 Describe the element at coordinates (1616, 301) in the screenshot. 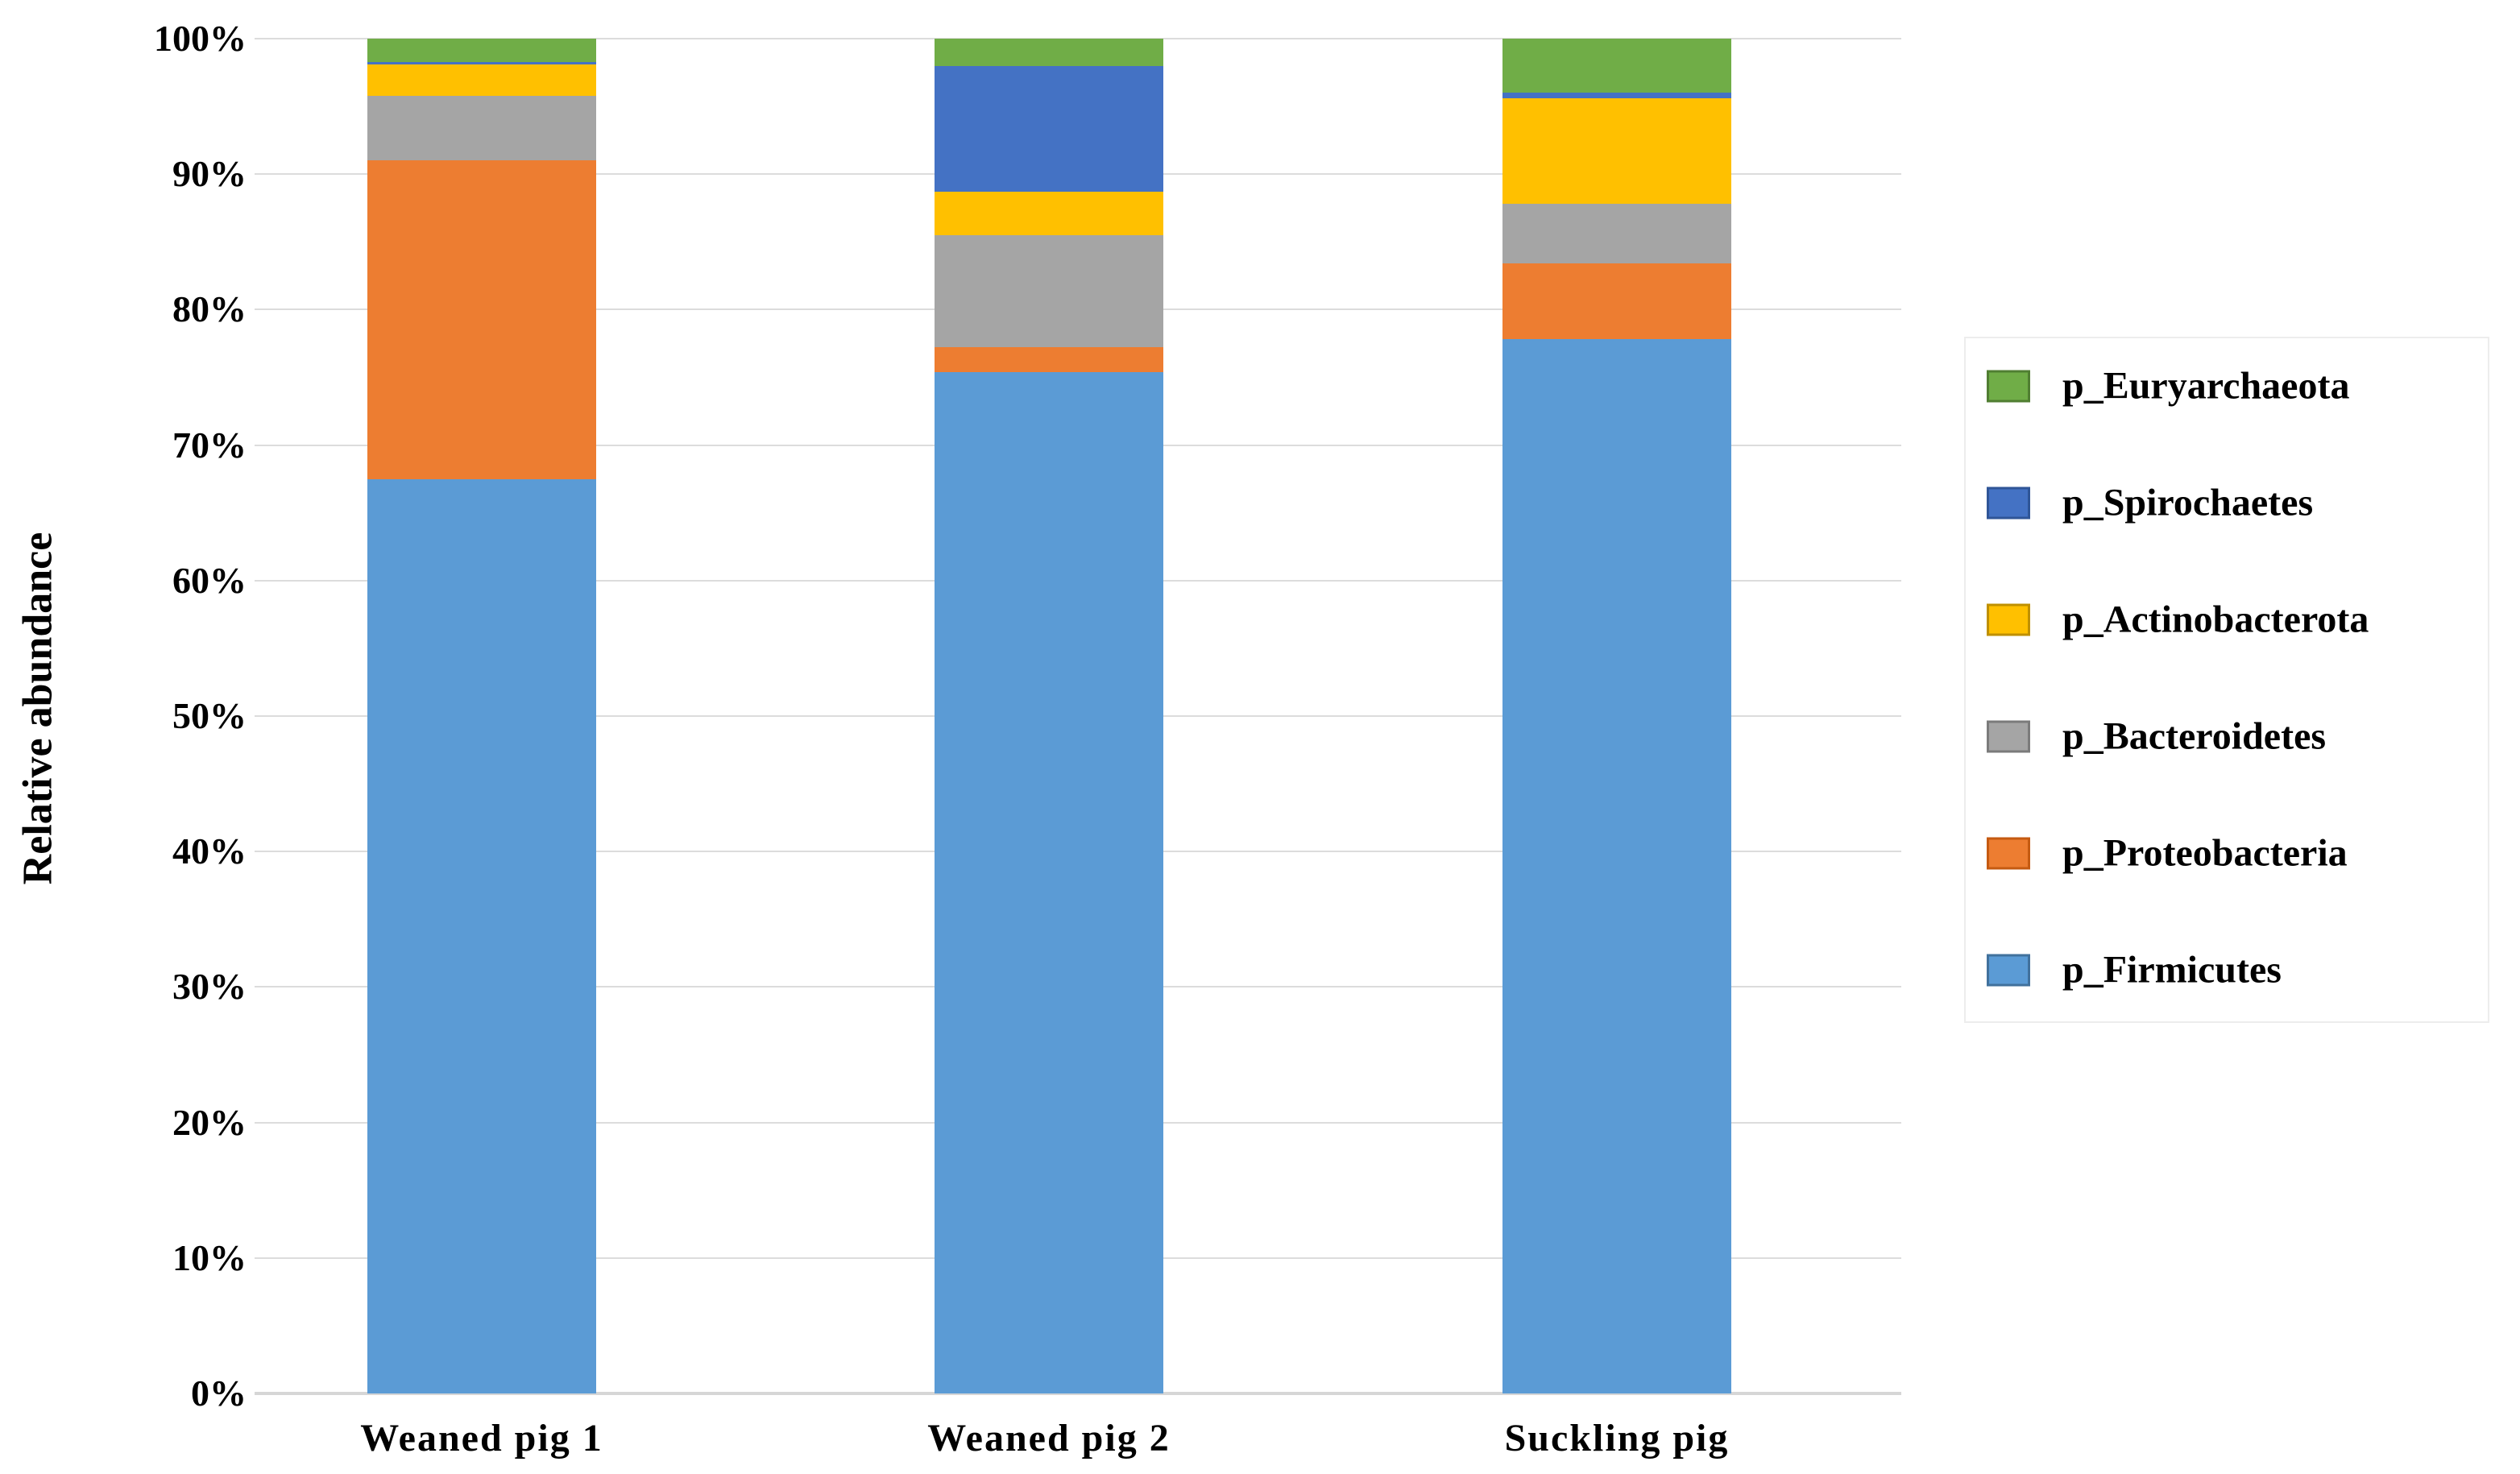

I see `bar-segment-p_proteobacteria-suckling-pig` at that location.